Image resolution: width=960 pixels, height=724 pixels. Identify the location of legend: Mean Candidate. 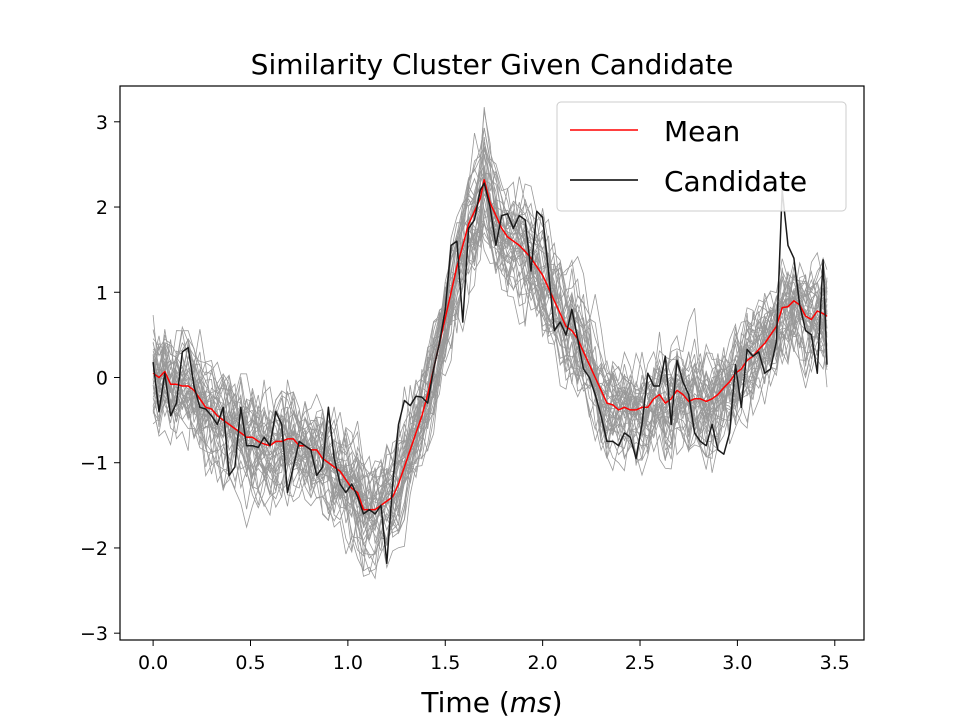
(701, 156).